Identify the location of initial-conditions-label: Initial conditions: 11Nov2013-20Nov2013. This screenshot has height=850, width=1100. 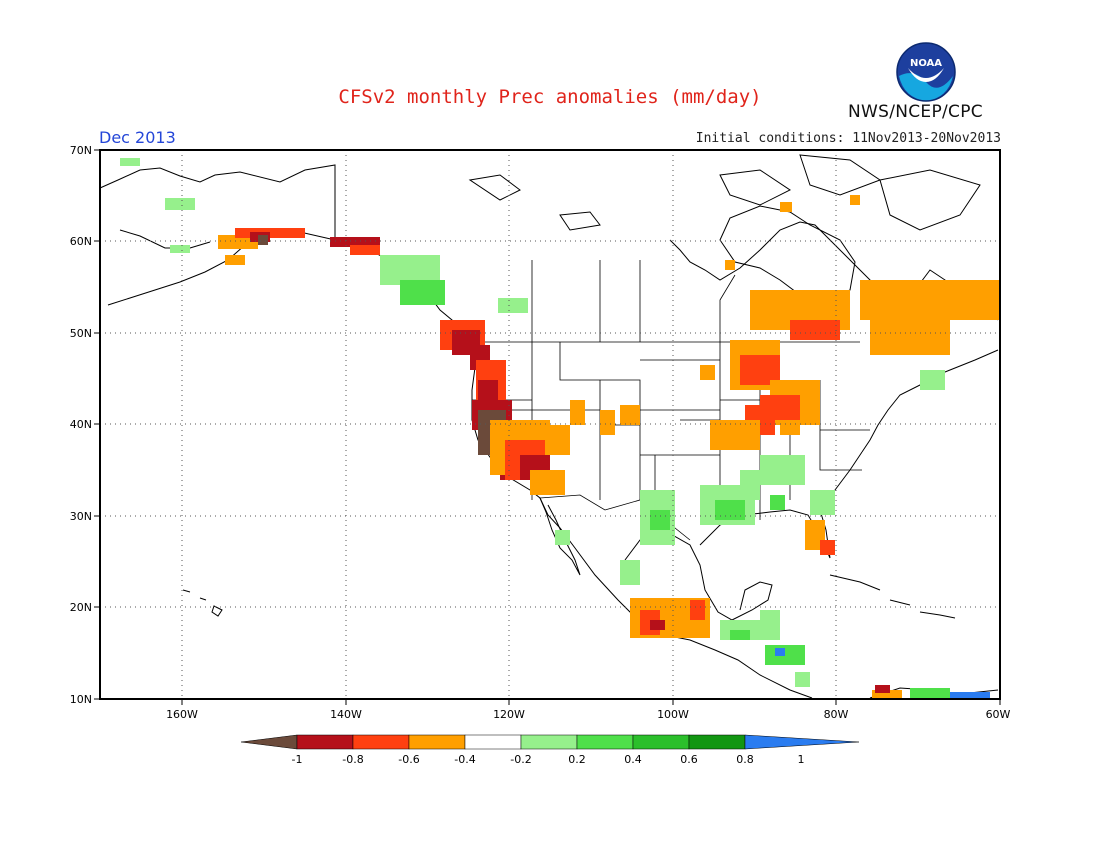
(848, 138).